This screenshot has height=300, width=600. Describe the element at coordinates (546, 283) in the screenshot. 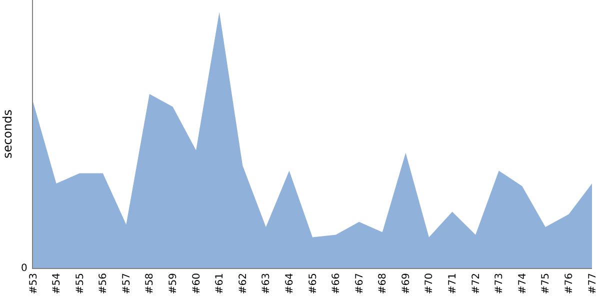

I see `x-tick-label: #75` at that location.